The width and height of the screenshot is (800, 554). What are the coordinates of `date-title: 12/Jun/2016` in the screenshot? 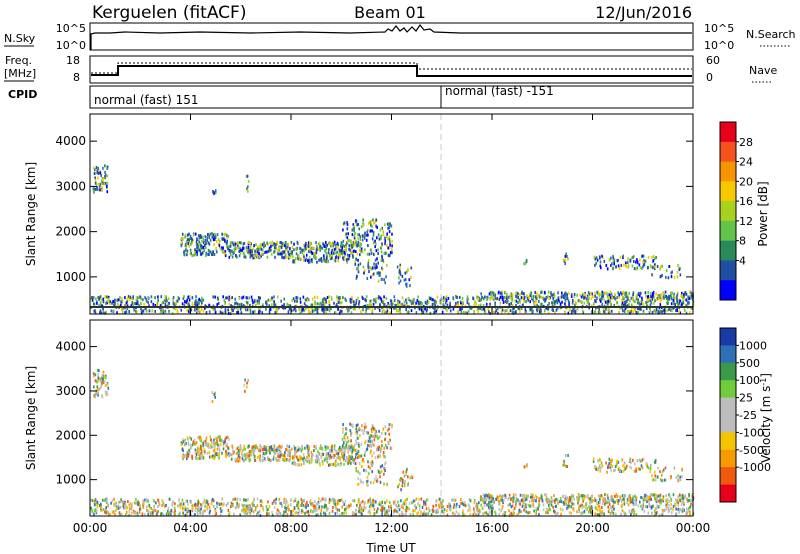 It's located at (643, 12).